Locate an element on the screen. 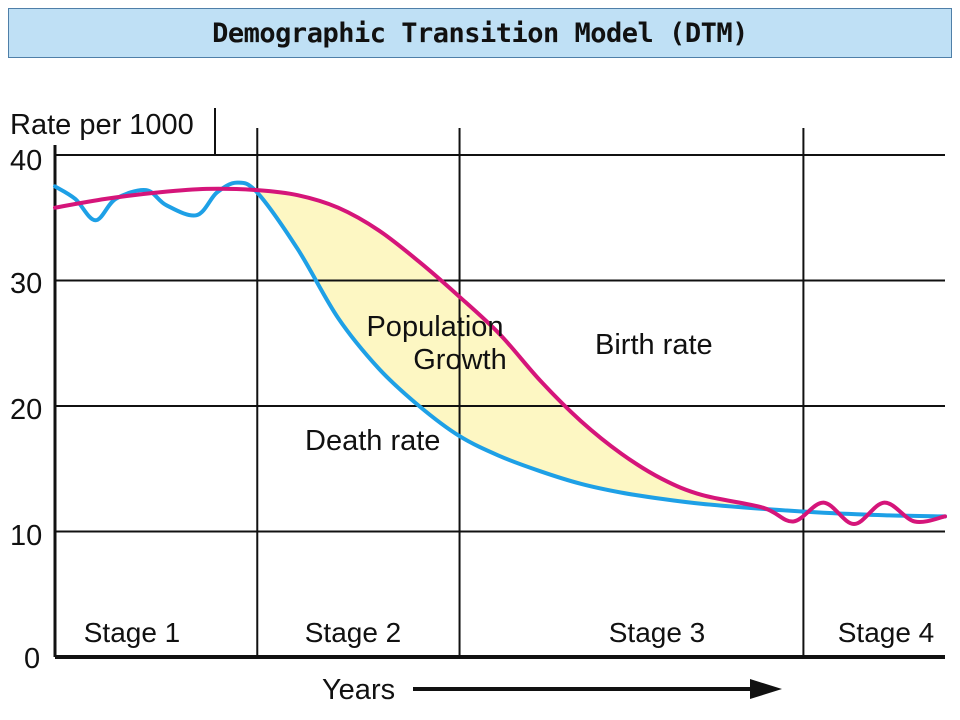 The image size is (960, 720). population-growth-label: Growth is located at coordinates (459, 360).